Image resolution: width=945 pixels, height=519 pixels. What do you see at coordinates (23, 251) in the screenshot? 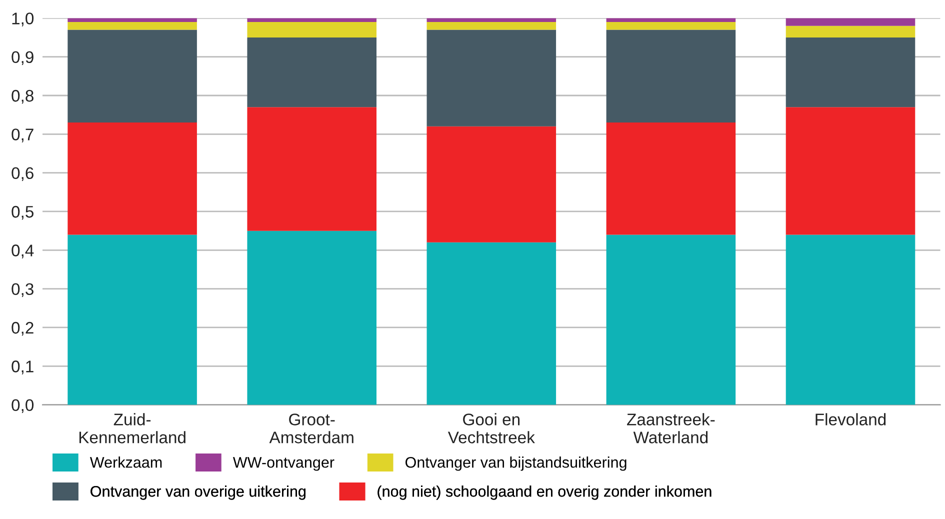
I see `y-tick-label: 0,4` at bounding box center [23, 251].